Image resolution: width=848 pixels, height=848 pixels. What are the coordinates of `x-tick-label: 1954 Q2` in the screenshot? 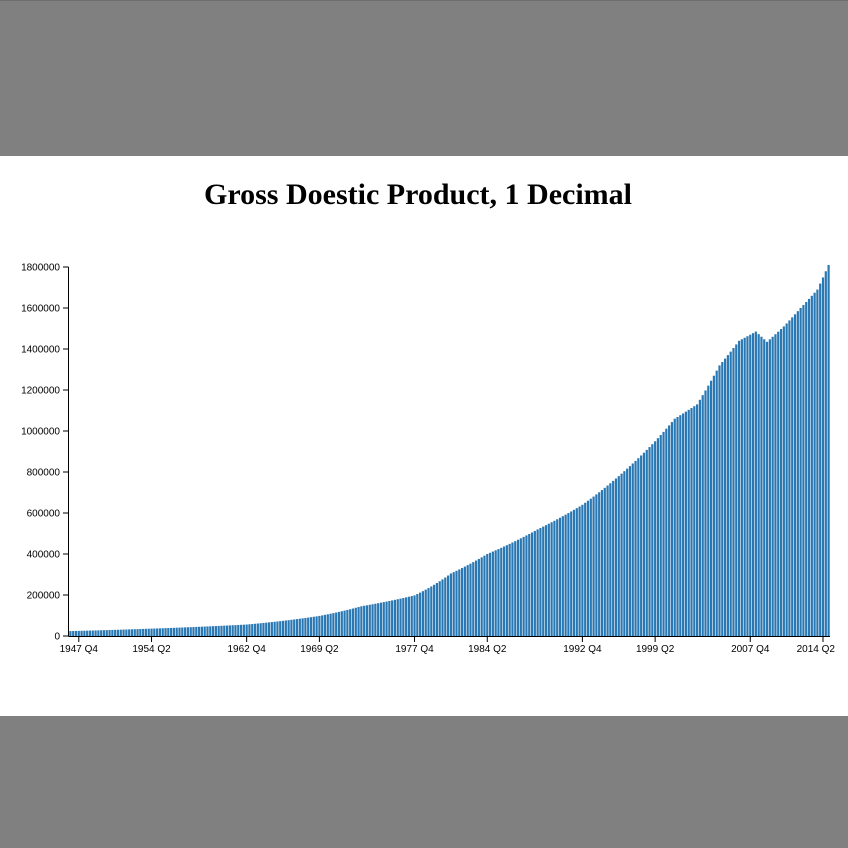 It's located at (151, 649).